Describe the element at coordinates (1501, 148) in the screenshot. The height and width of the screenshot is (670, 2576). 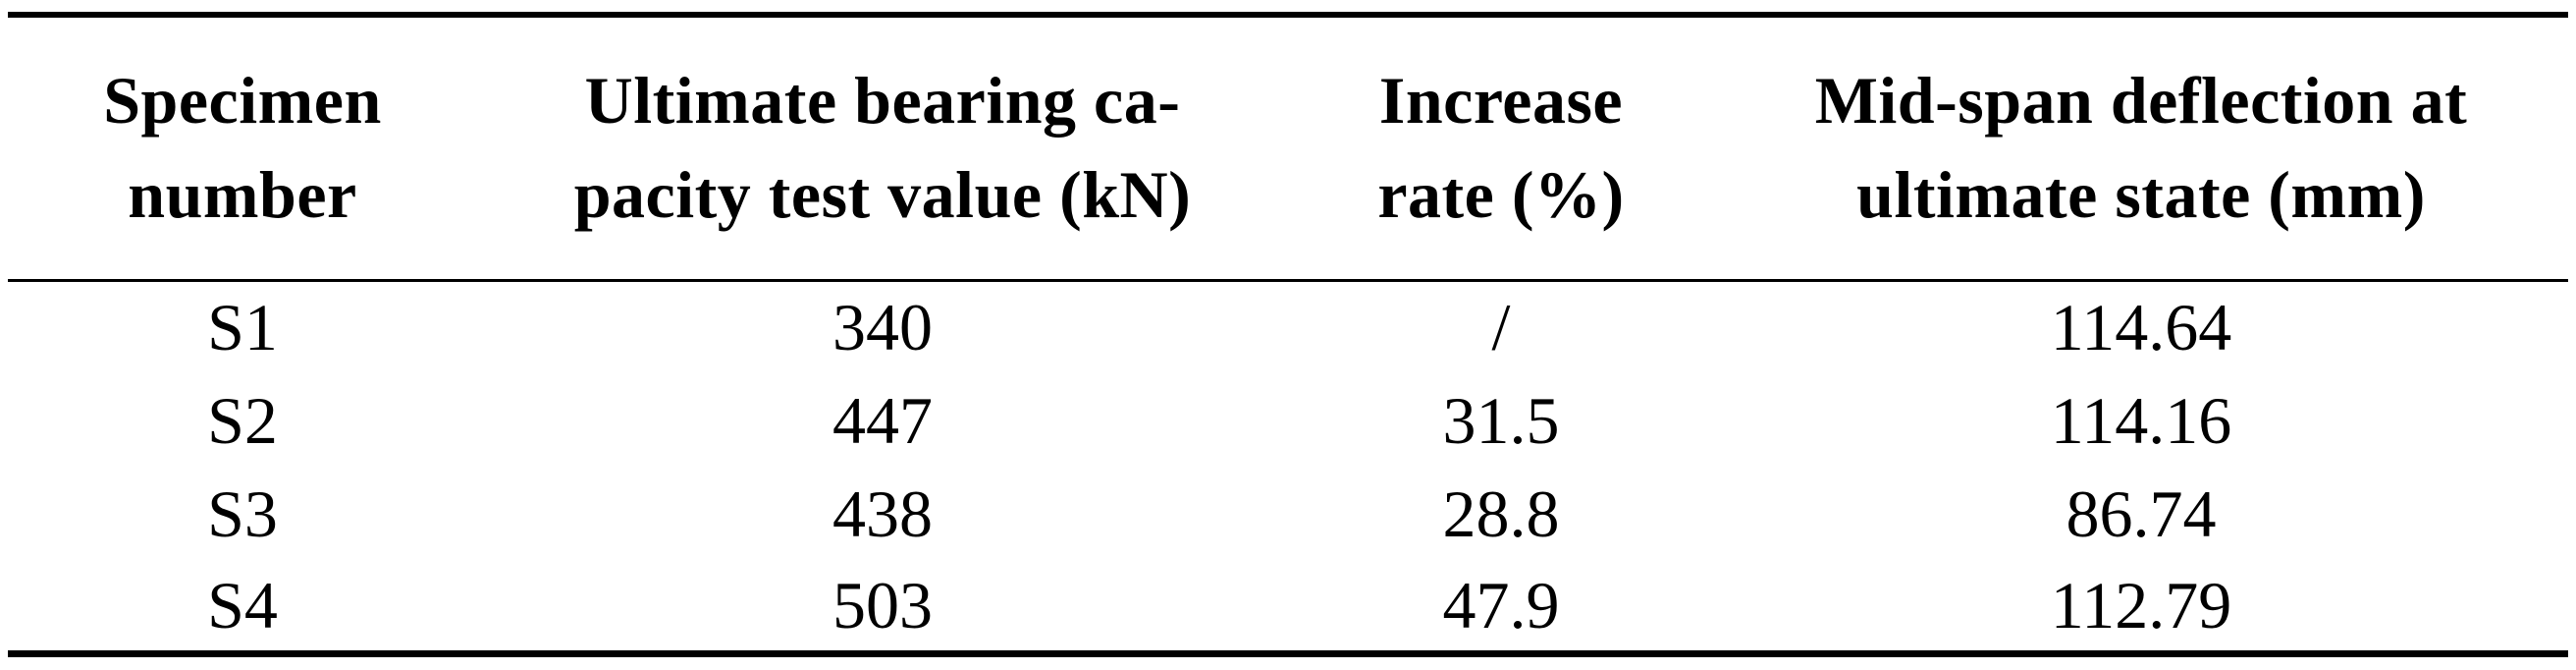
I see `column-header-increase-rate: Increase rate (%)` at that location.